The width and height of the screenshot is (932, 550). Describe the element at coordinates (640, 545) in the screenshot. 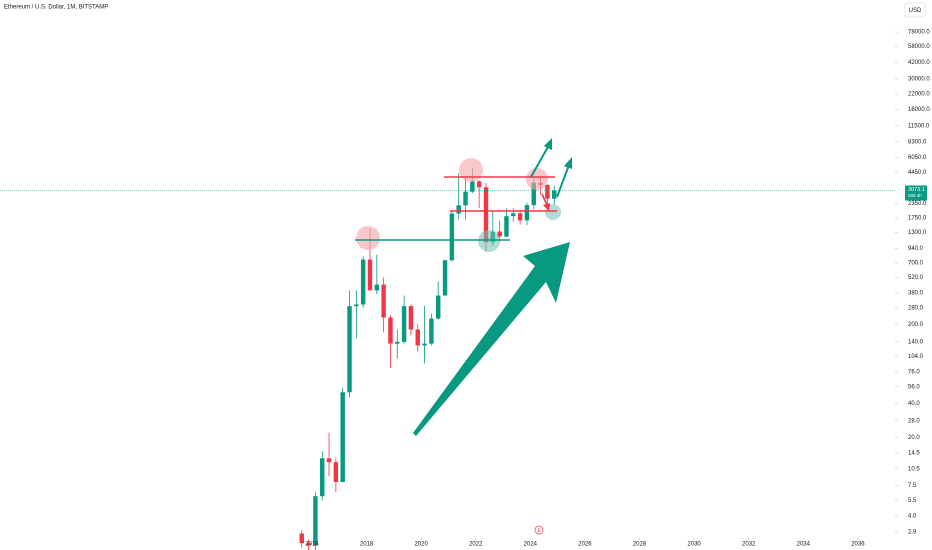

I see `x-tick-label: 2028` at that location.